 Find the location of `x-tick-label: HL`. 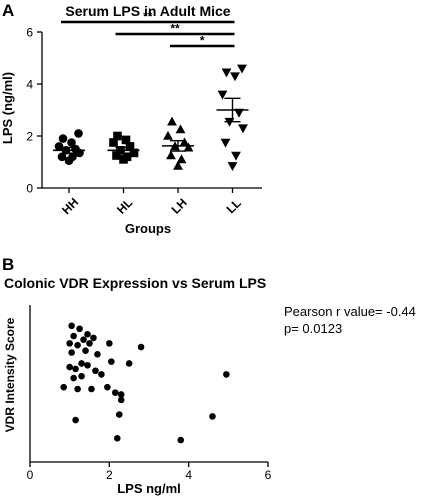

x-tick-label: HL is located at coordinates (124, 206).